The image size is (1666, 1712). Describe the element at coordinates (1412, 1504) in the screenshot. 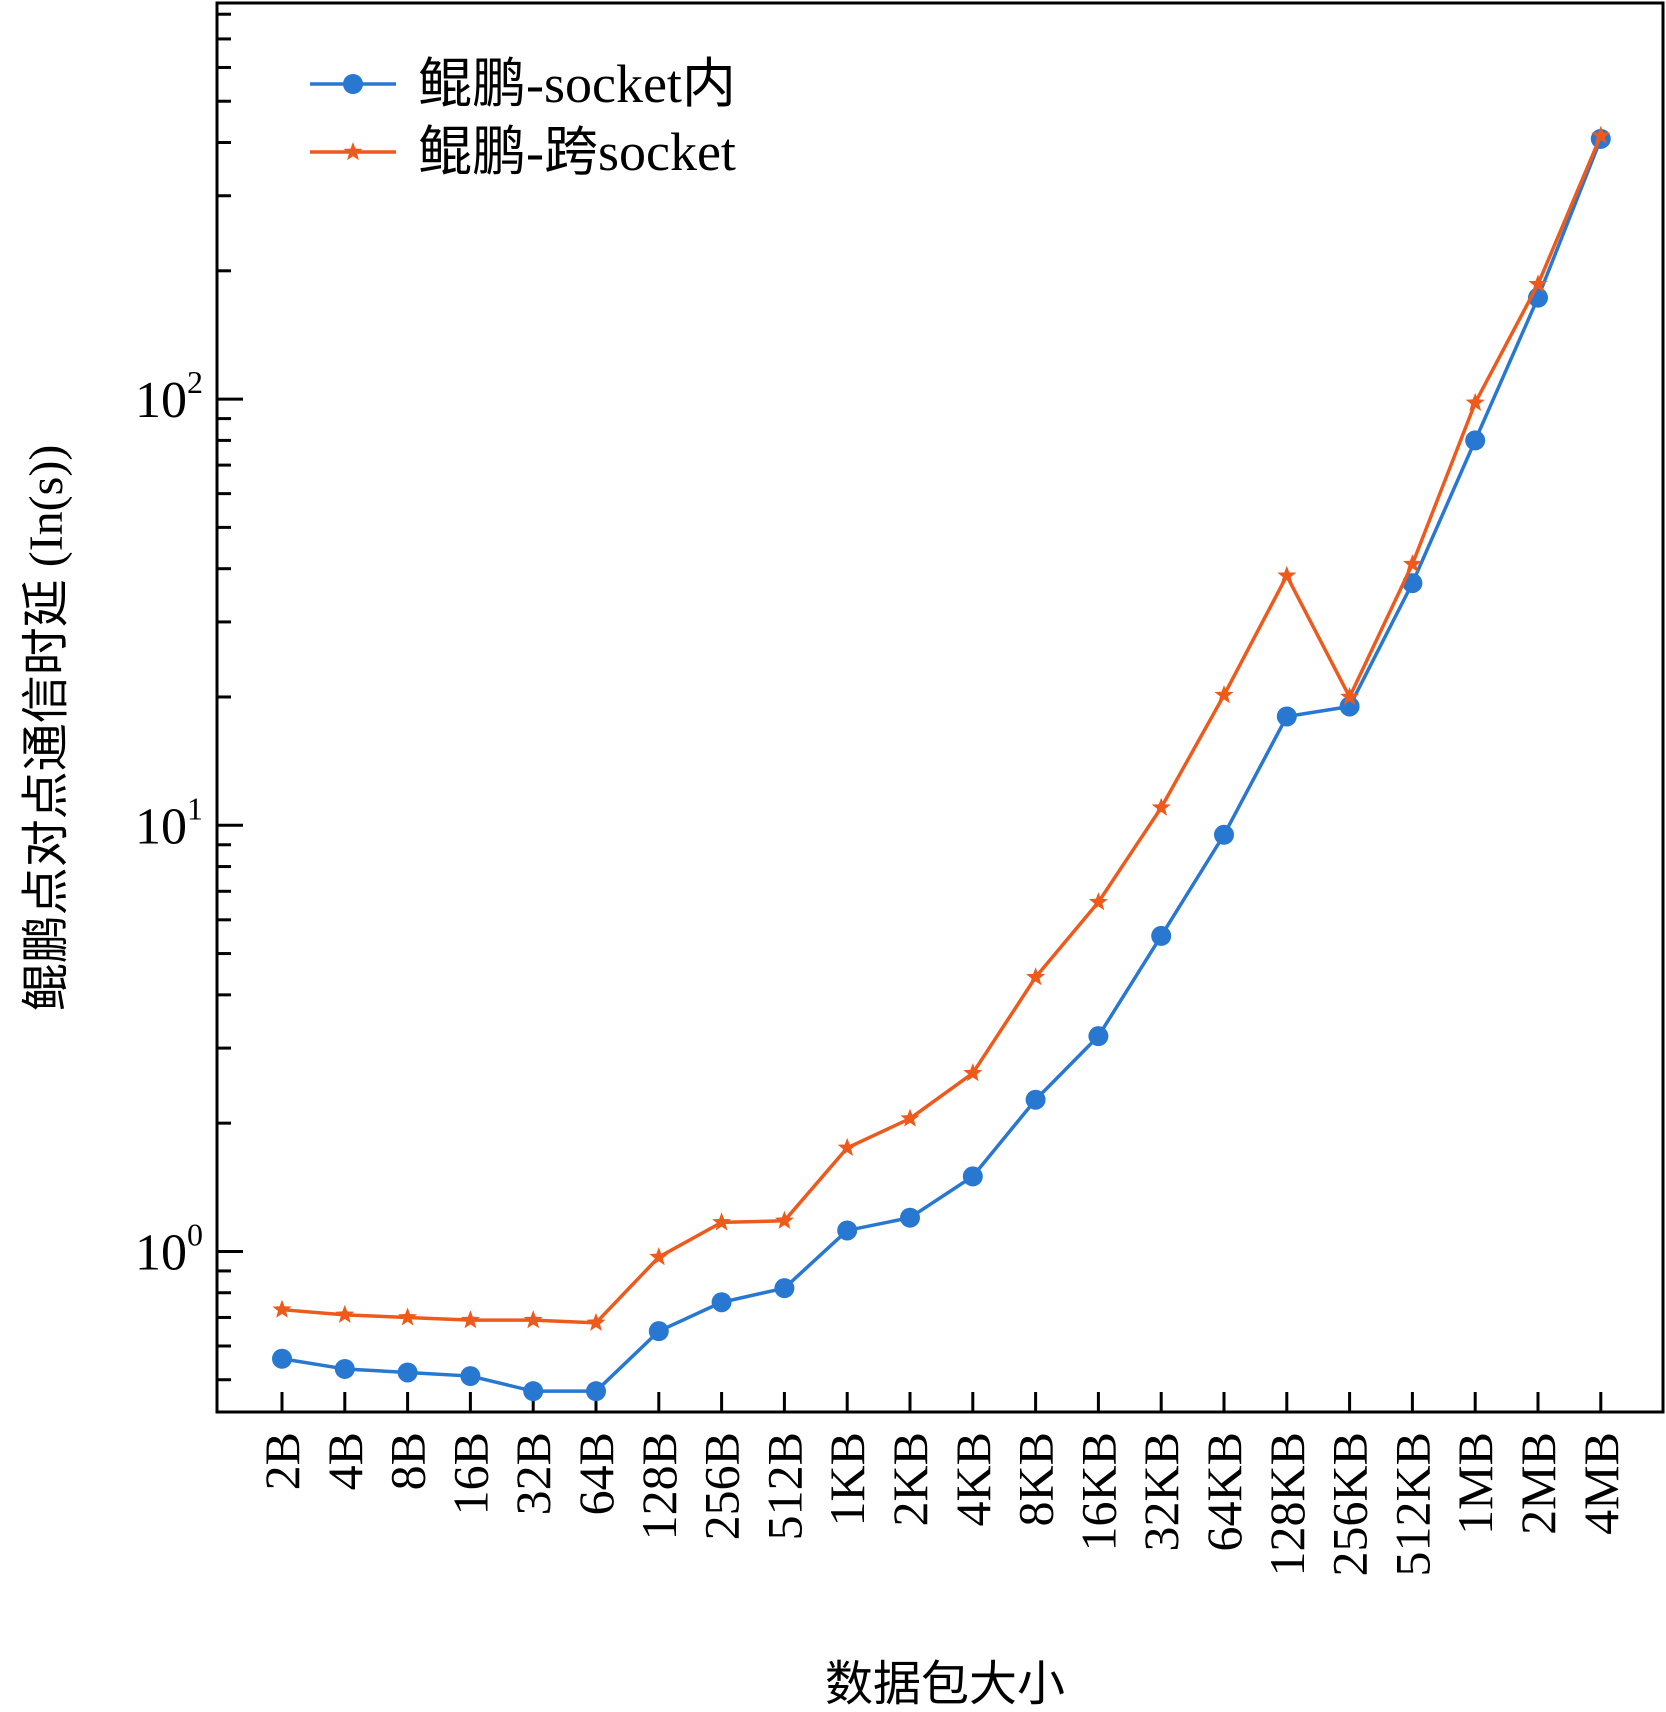

I see `x-tick-label: 512KB` at that location.